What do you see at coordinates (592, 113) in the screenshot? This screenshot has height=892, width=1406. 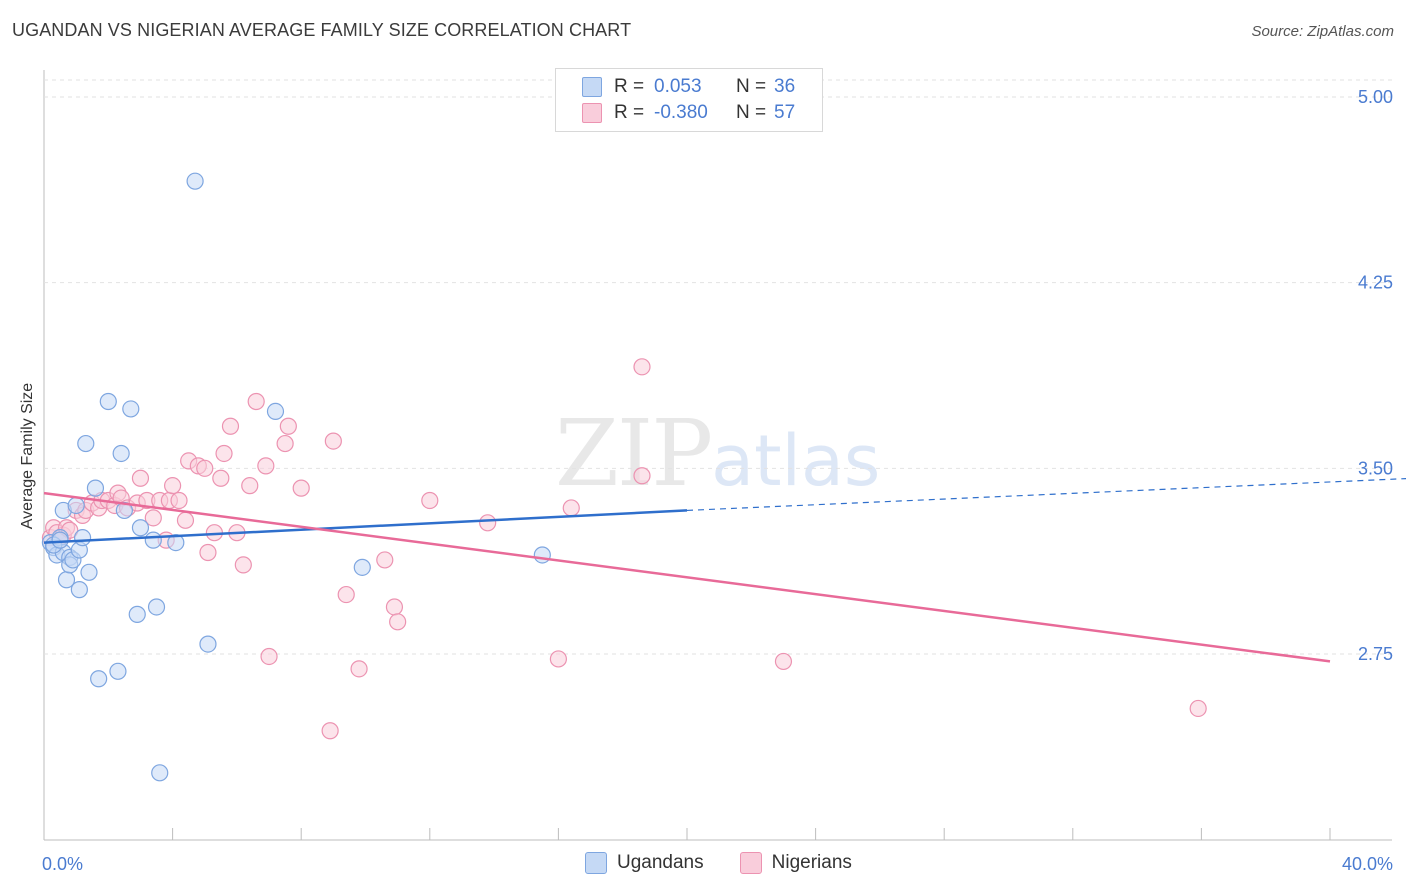 I see `nigerians-swatch` at bounding box center [592, 113].